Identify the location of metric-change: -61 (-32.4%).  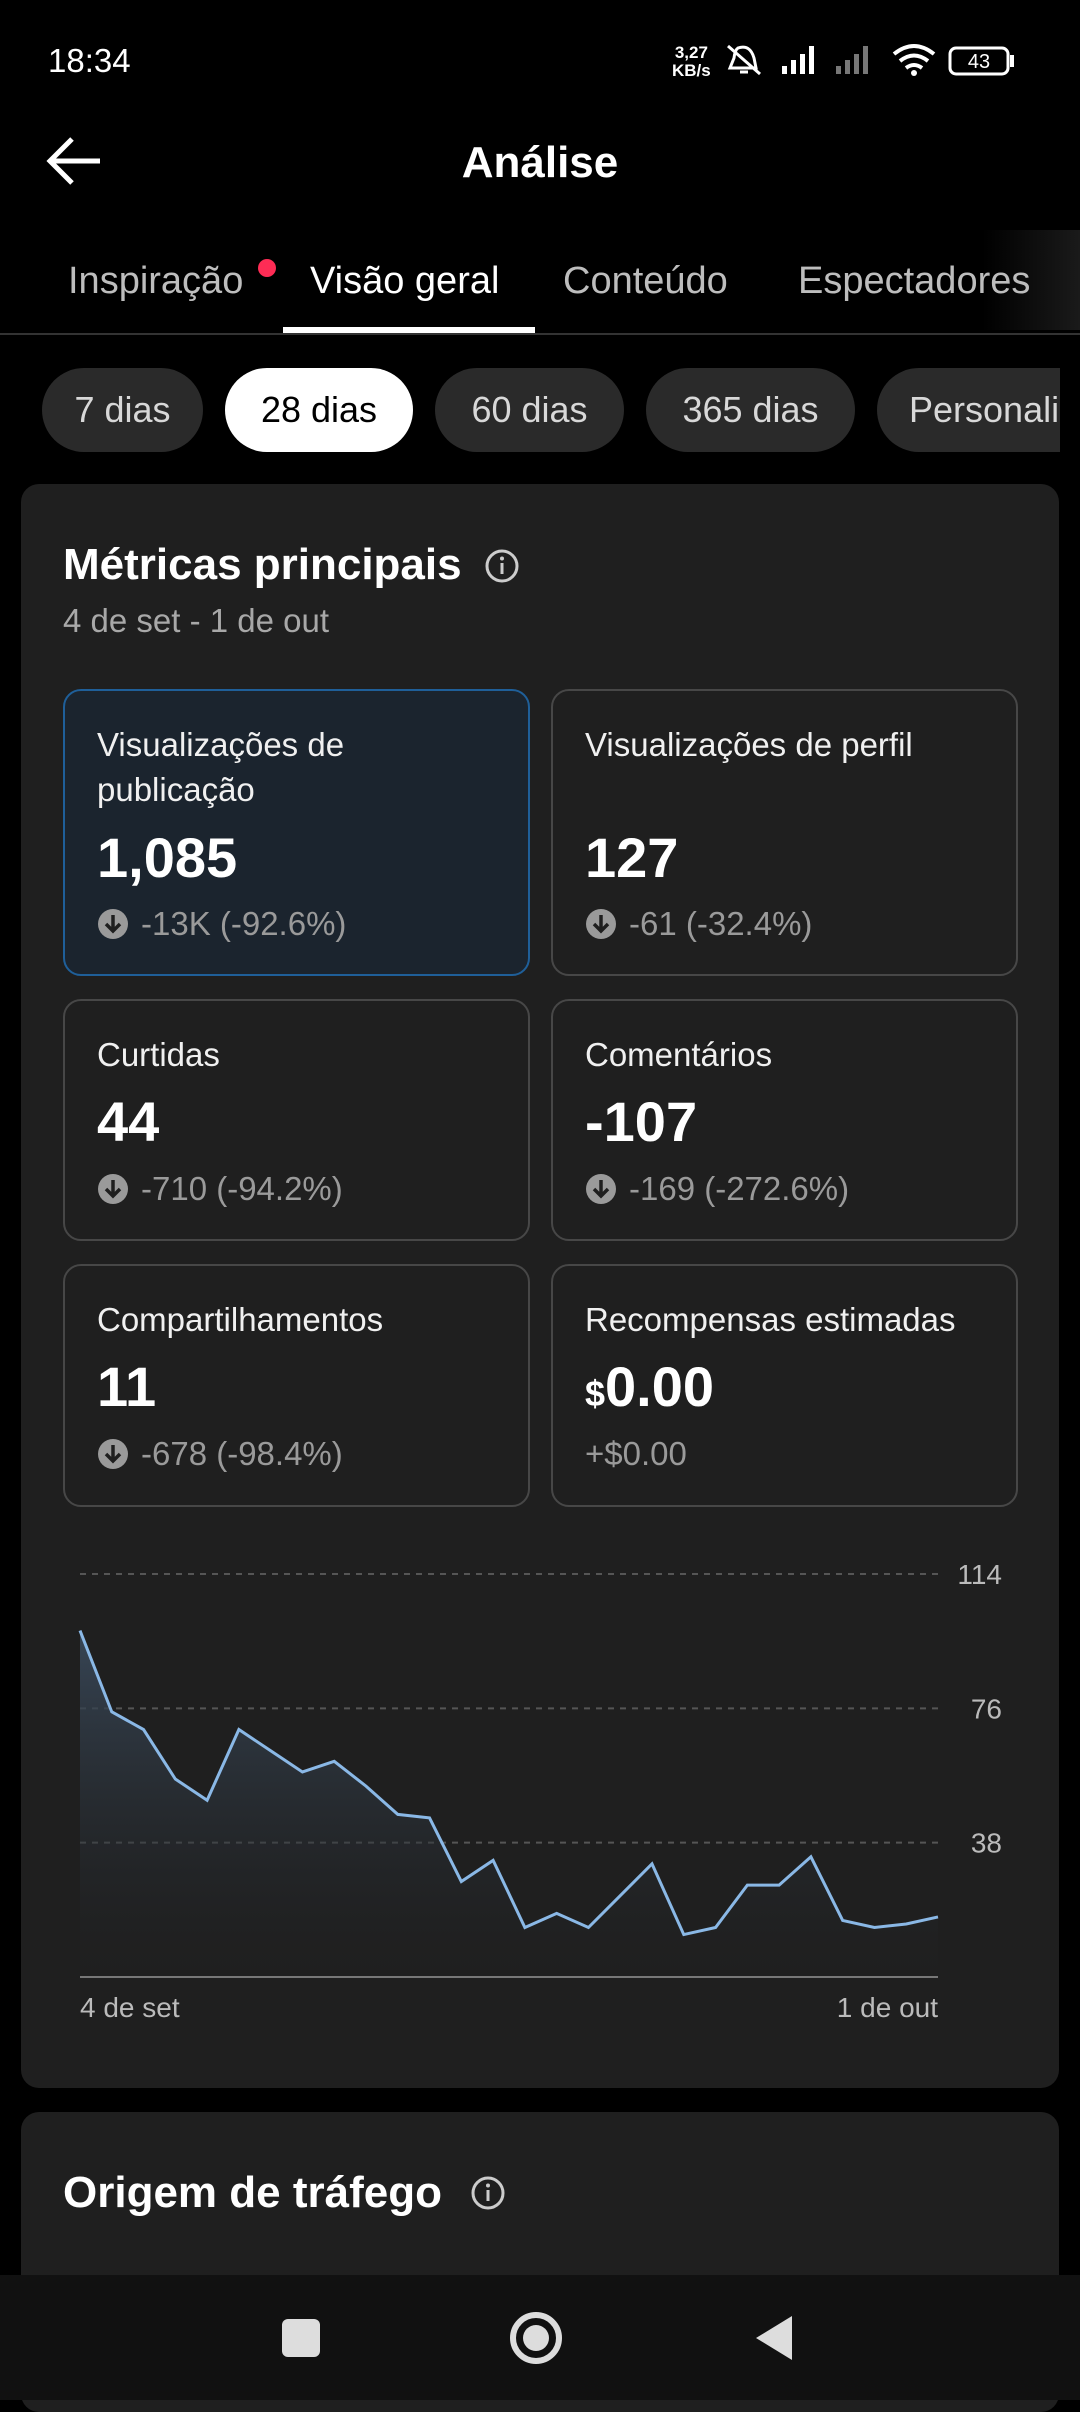
(698, 924).